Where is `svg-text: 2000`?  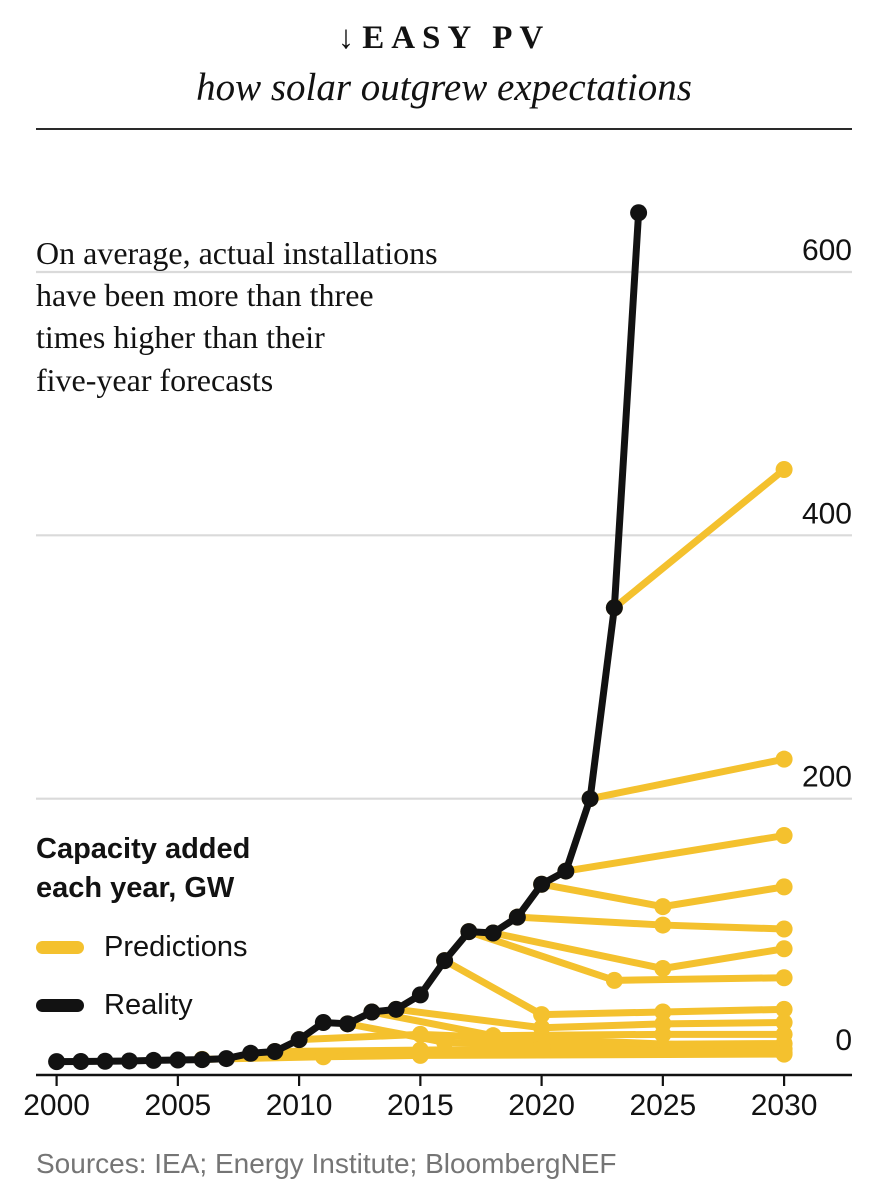 svg-text: 2000 is located at coordinates (56, 1105).